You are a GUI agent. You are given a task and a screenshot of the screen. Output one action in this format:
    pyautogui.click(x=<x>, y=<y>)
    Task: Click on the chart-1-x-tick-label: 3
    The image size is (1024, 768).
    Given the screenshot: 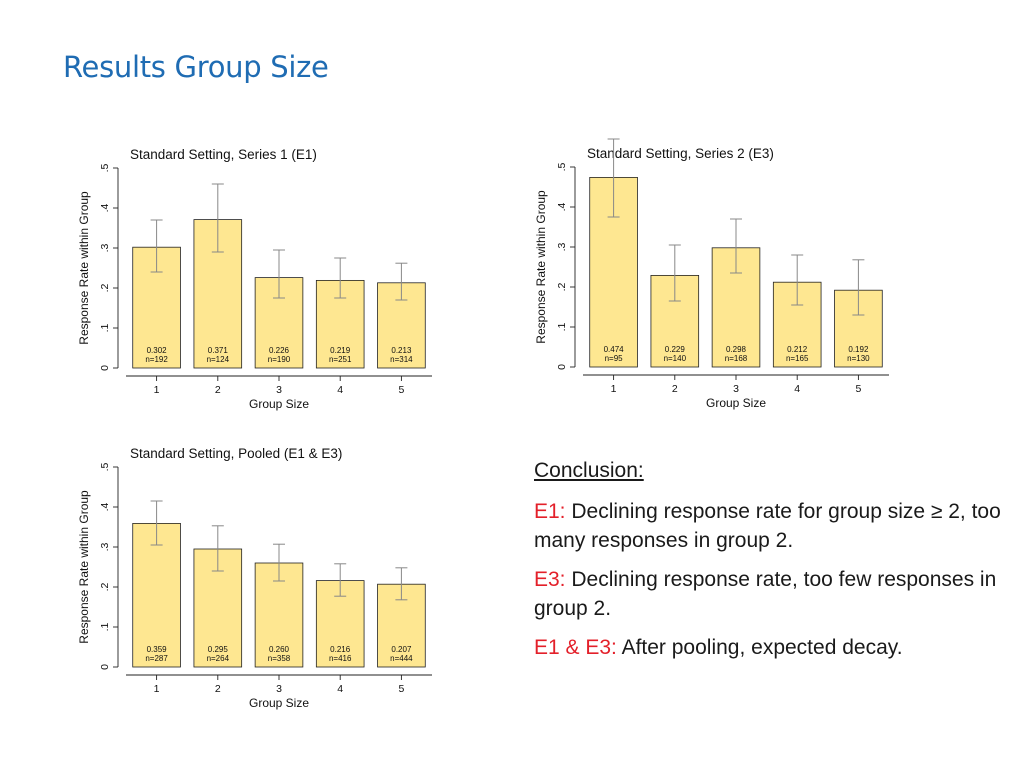 What is the action you would take?
    pyautogui.click(x=736, y=389)
    